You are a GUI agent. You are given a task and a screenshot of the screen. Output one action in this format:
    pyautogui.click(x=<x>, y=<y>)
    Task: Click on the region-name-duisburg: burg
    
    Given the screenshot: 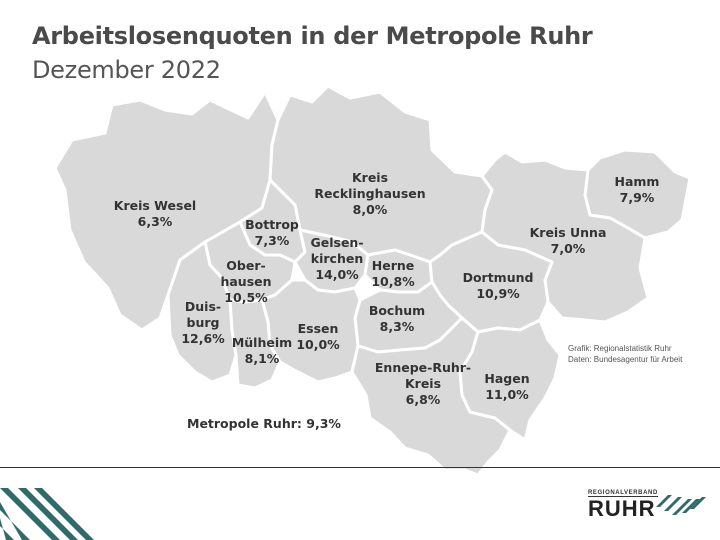 What is the action you would take?
    pyautogui.click(x=203, y=322)
    